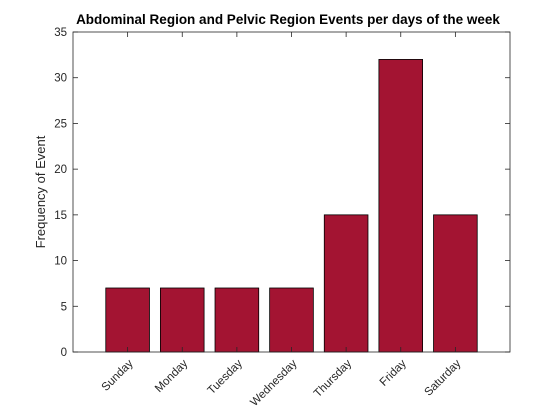 This screenshot has width=560, height=420. Describe the element at coordinates (442, 377) in the screenshot. I see `x-tick-label-saturday: Saturday` at that location.